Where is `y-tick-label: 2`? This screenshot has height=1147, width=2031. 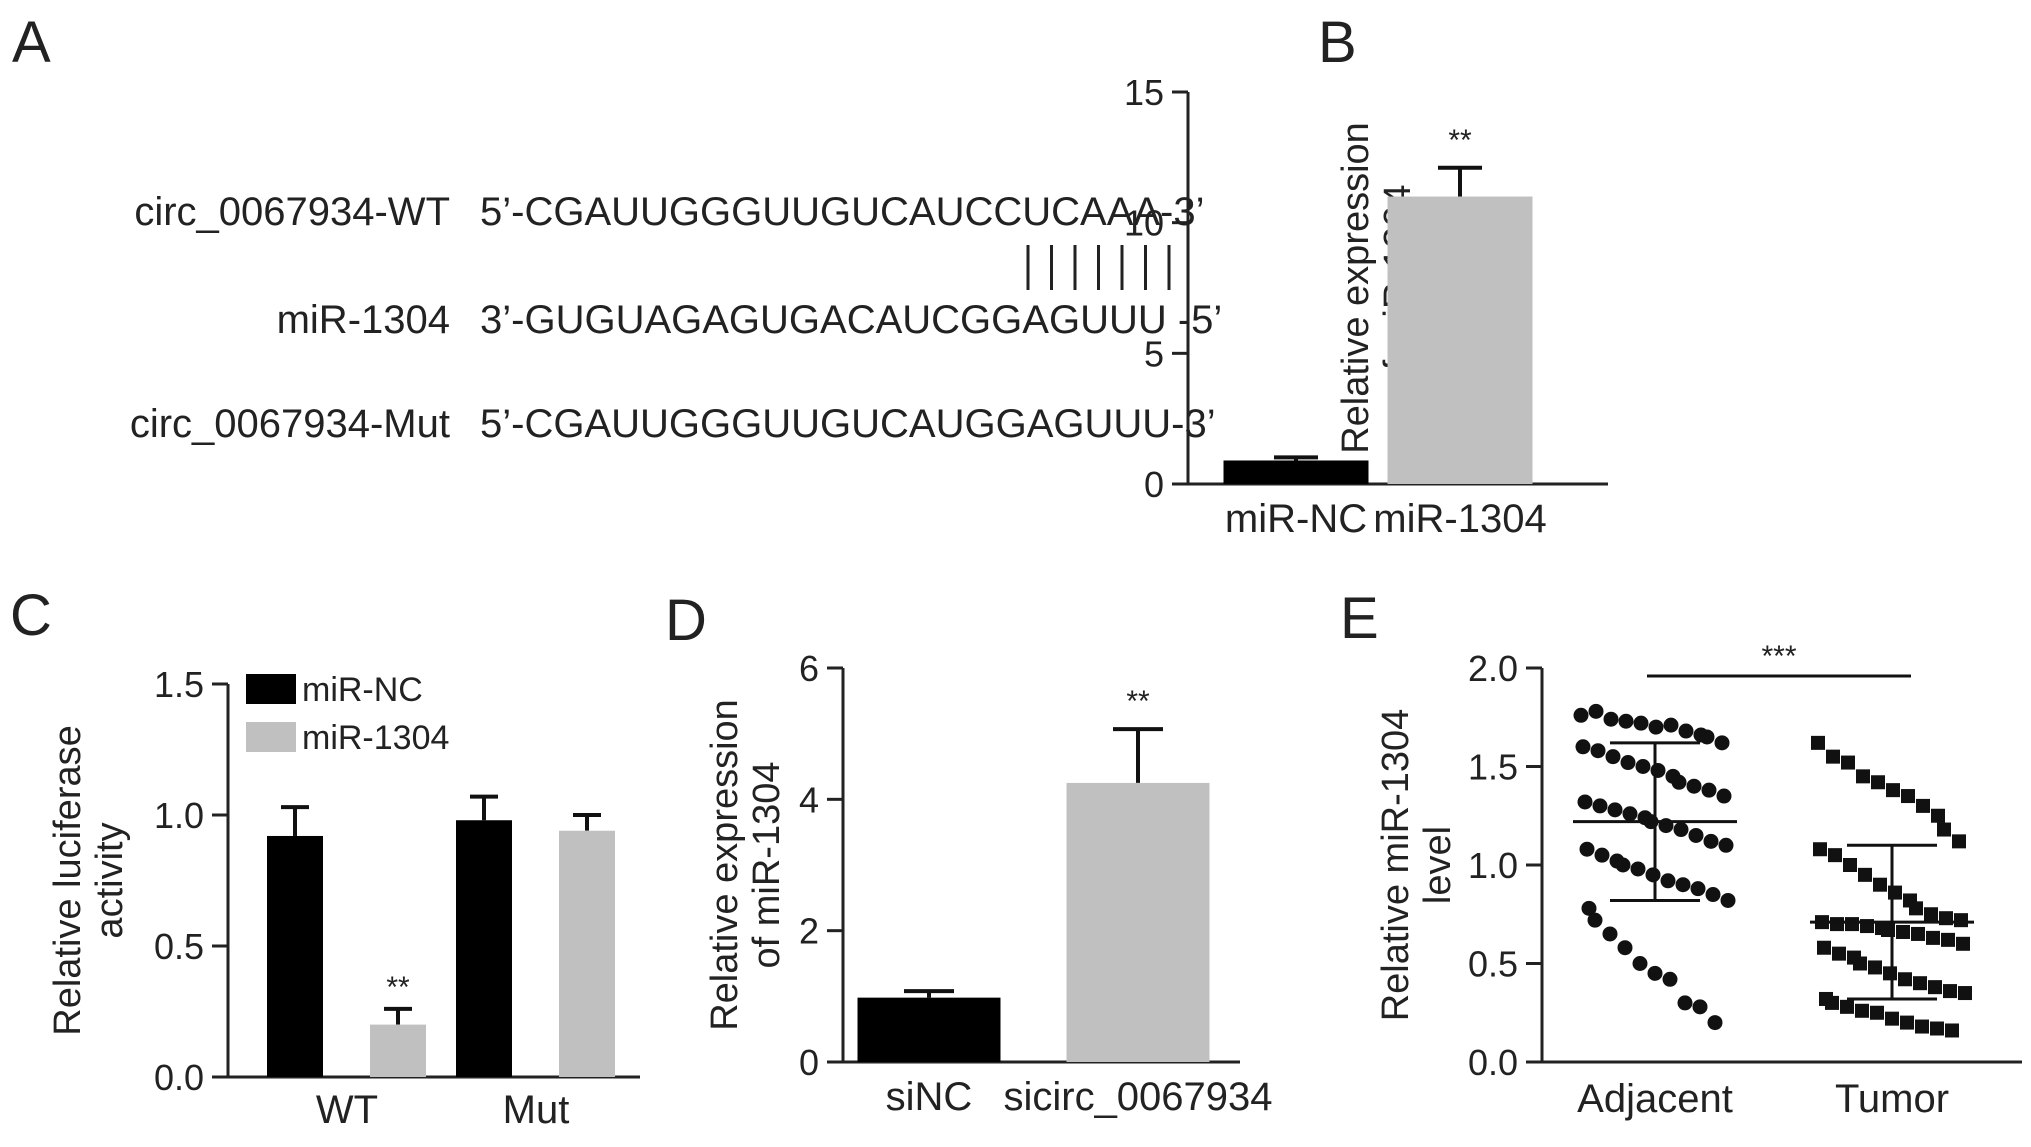 y-tick-label: 2 is located at coordinates (809, 931).